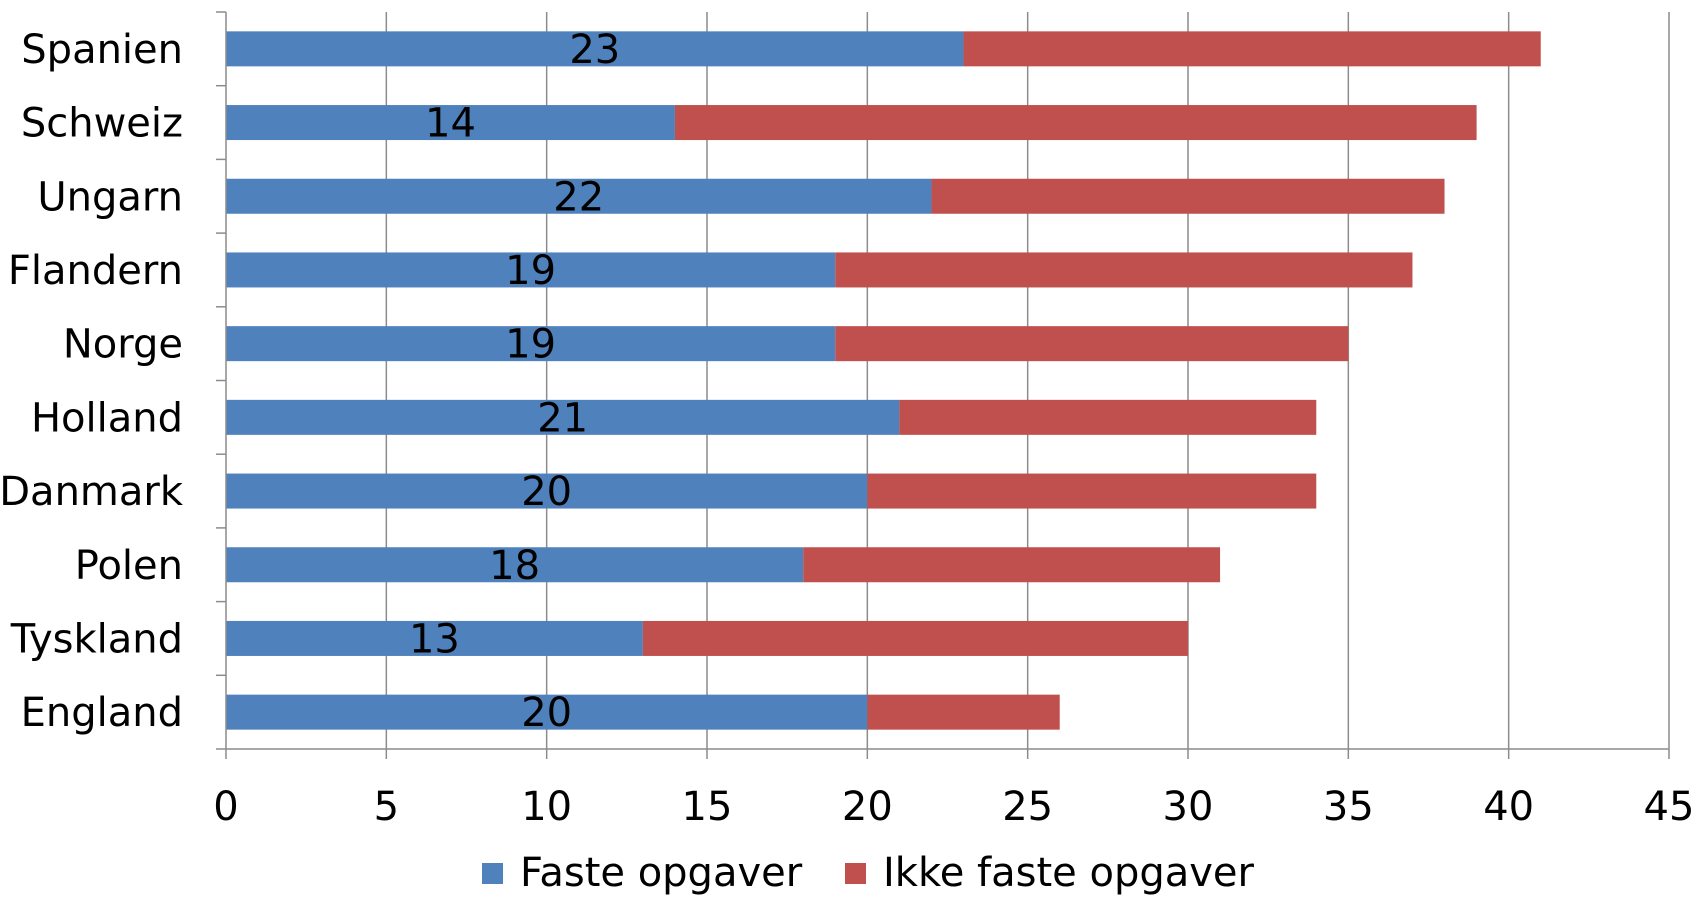 This screenshot has height=904, width=1698. Describe the element at coordinates (953, 807) in the screenshot. I see `x-tick-labels: 0 5 10 15 20 25 30 35 40 45` at that location.